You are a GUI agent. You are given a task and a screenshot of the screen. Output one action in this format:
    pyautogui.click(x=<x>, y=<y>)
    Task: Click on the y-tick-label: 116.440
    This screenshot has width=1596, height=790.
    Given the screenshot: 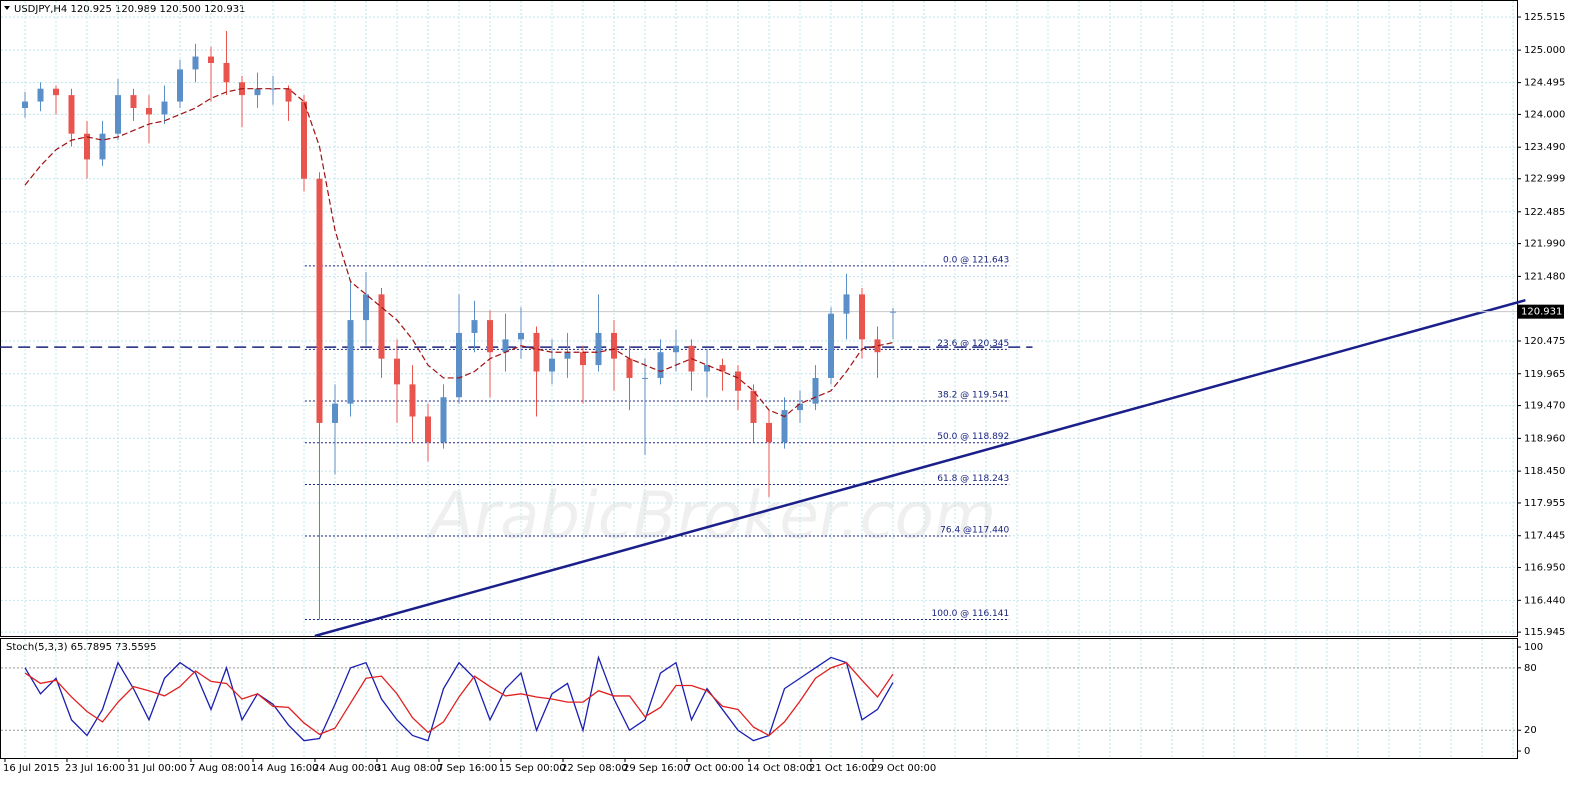 What is the action you would take?
    pyautogui.click(x=1544, y=600)
    